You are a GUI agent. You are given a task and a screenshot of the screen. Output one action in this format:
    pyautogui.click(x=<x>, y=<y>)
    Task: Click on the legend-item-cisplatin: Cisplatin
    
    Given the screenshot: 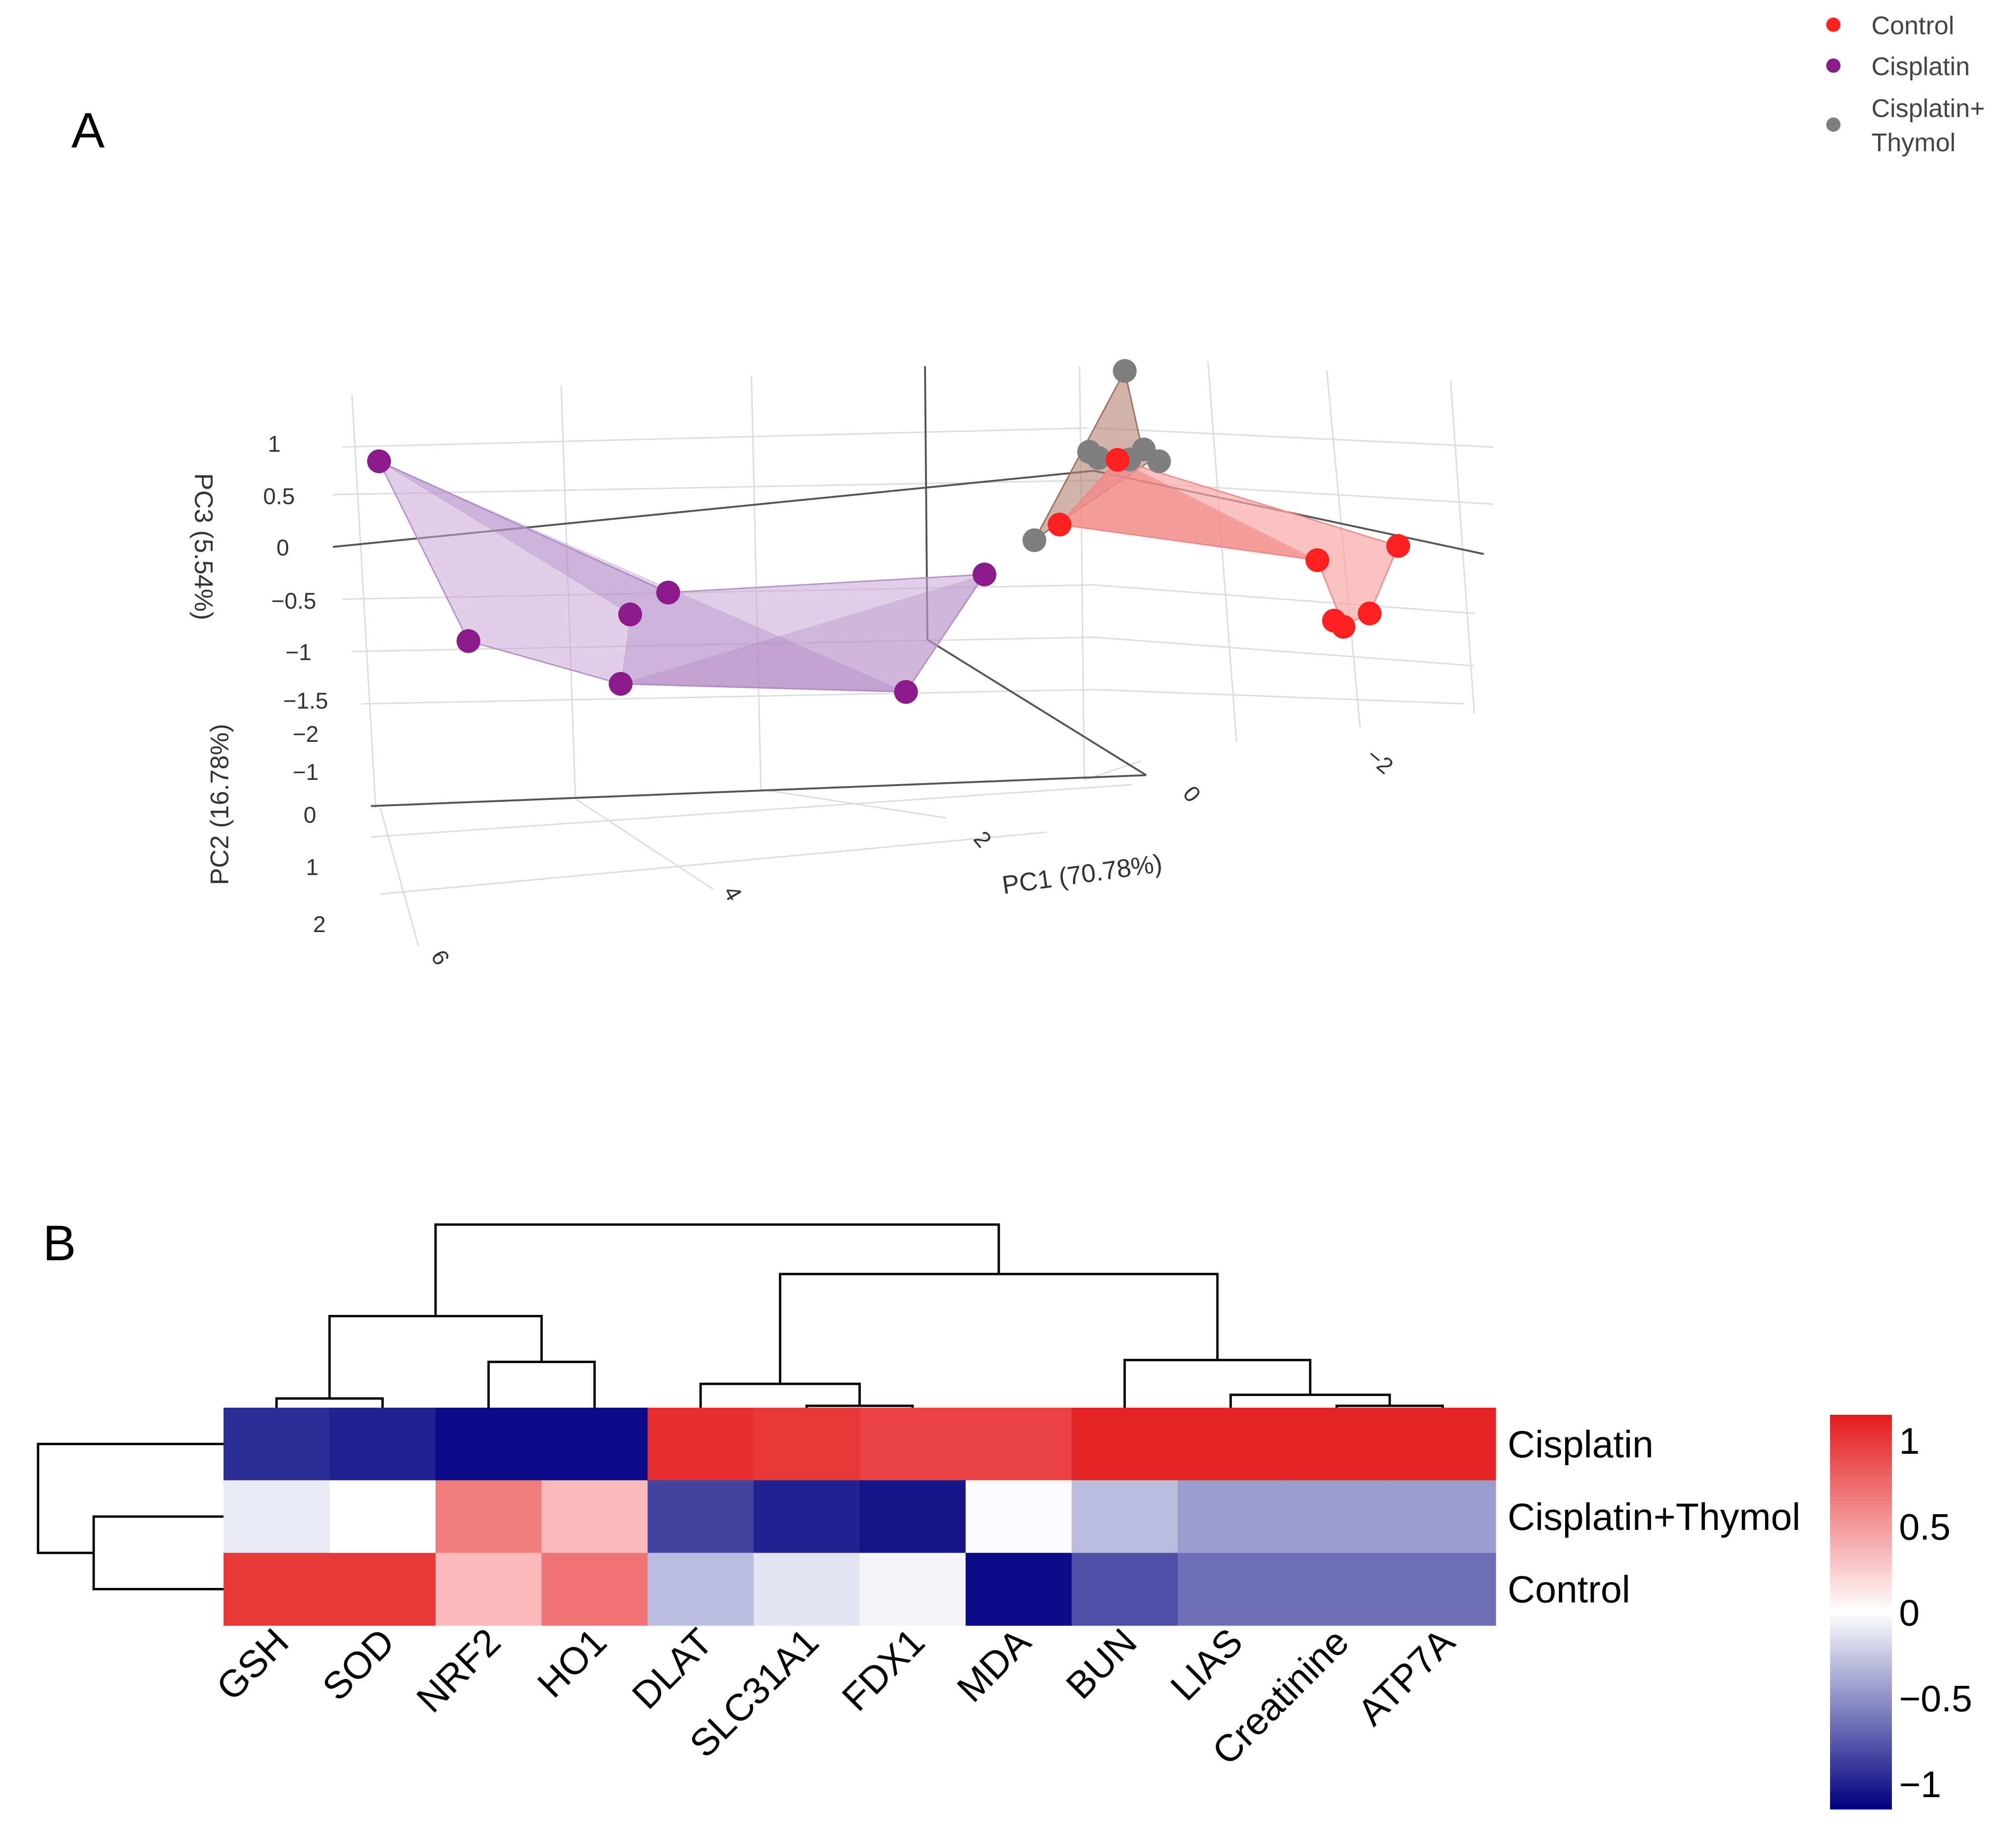 What is the action you would take?
    pyautogui.click(x=1898, y=66)
    